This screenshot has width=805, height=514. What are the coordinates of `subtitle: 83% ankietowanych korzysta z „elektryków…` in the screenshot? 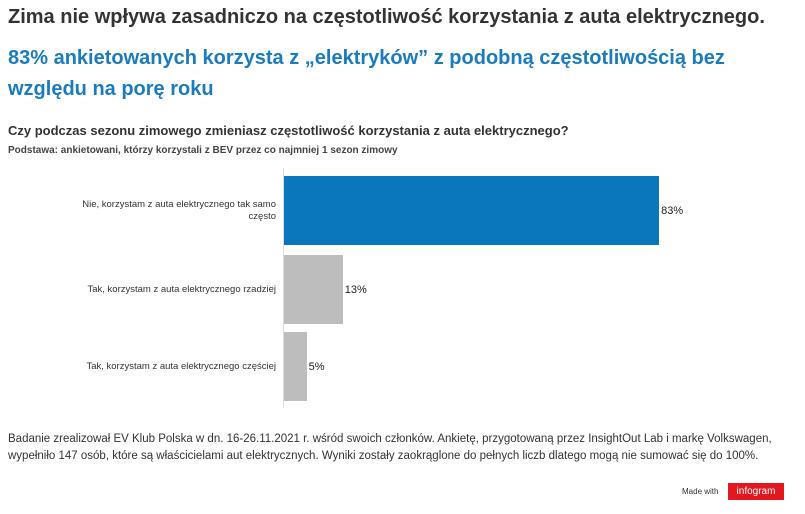 It's located at (366, 73).